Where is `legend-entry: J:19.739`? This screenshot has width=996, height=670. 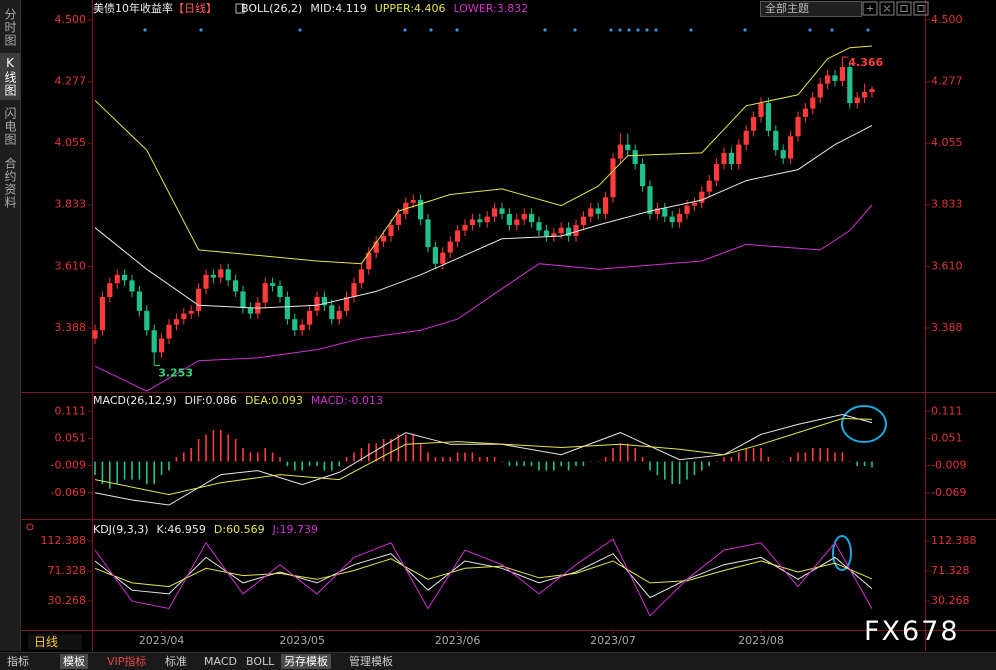 legend-entry: J:19.739 is located at coordinates (295, 529).